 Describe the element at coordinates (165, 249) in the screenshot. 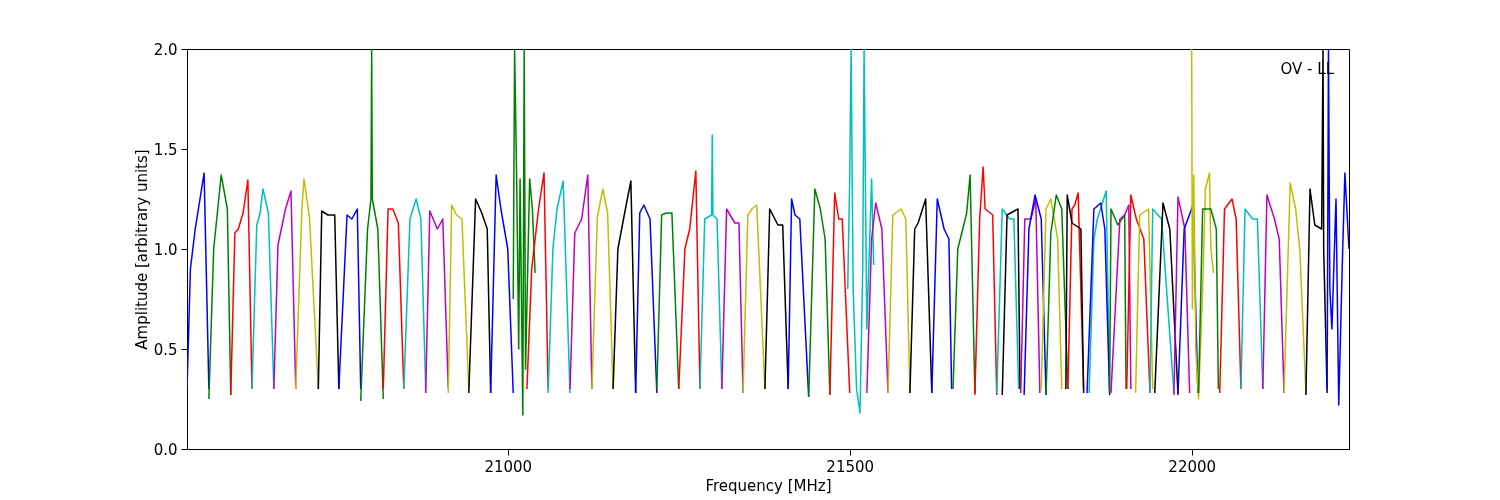

I see `y-tick-label: 1.0` at that location.